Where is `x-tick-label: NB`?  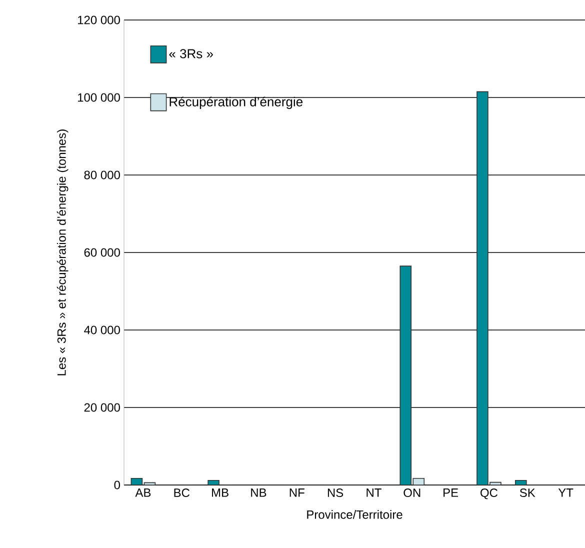
x-tick-label: NB is located at coordinates (258, 492).